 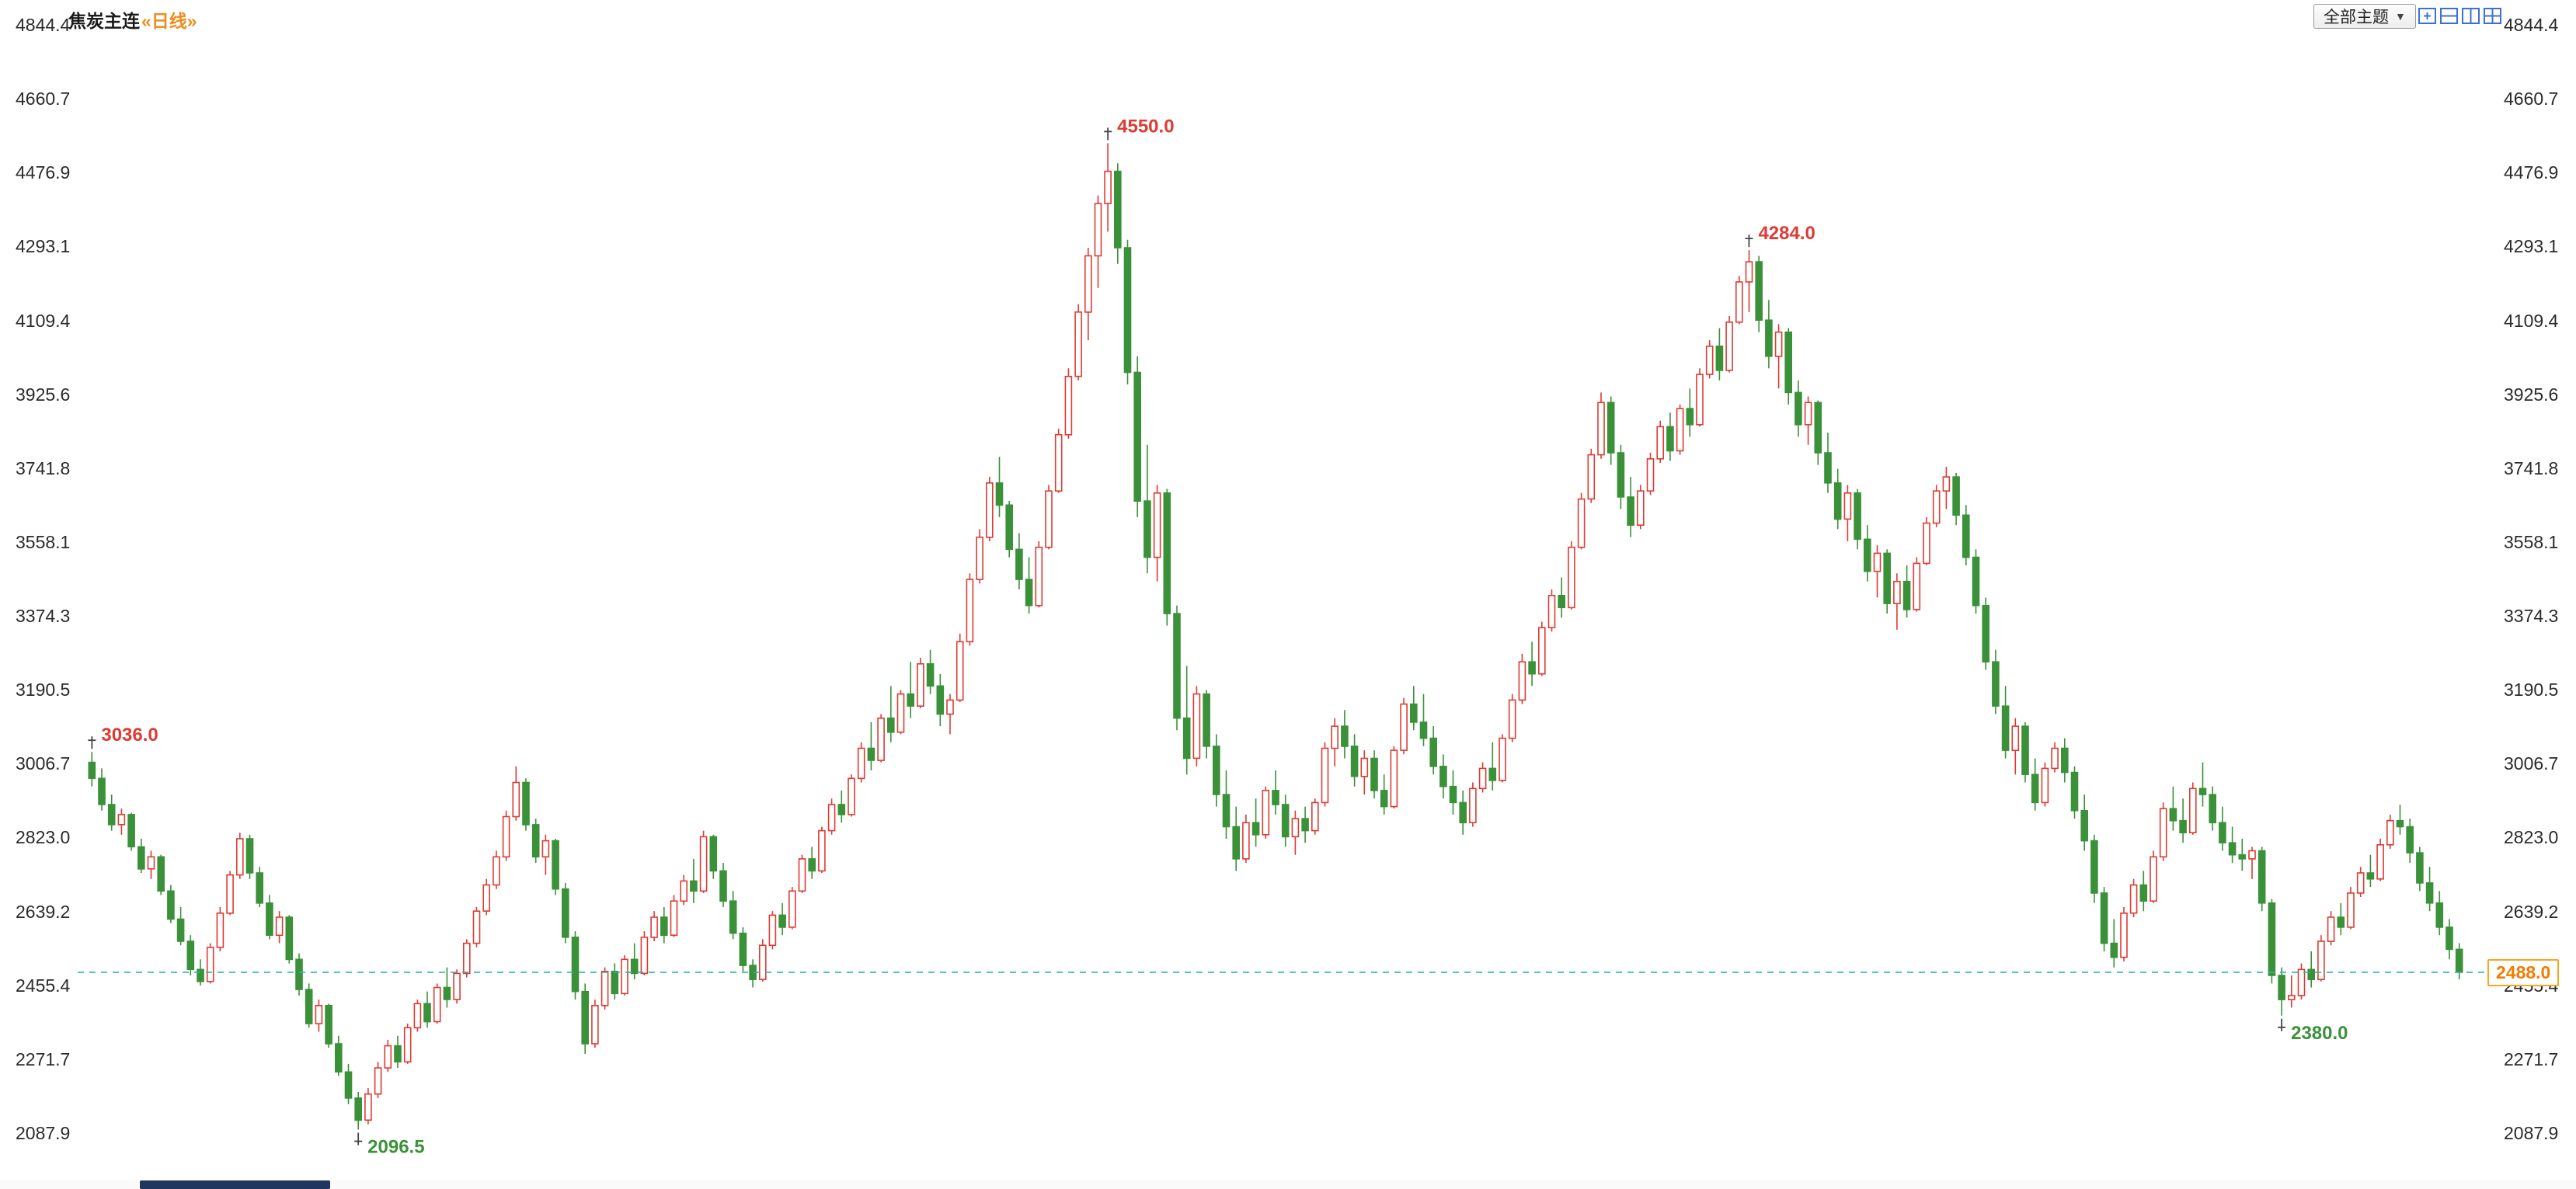 What do you see at coordinates (129, 735) in the screenshot?
I see `svg-text: 3036.0` at bounding box center [129, 735].